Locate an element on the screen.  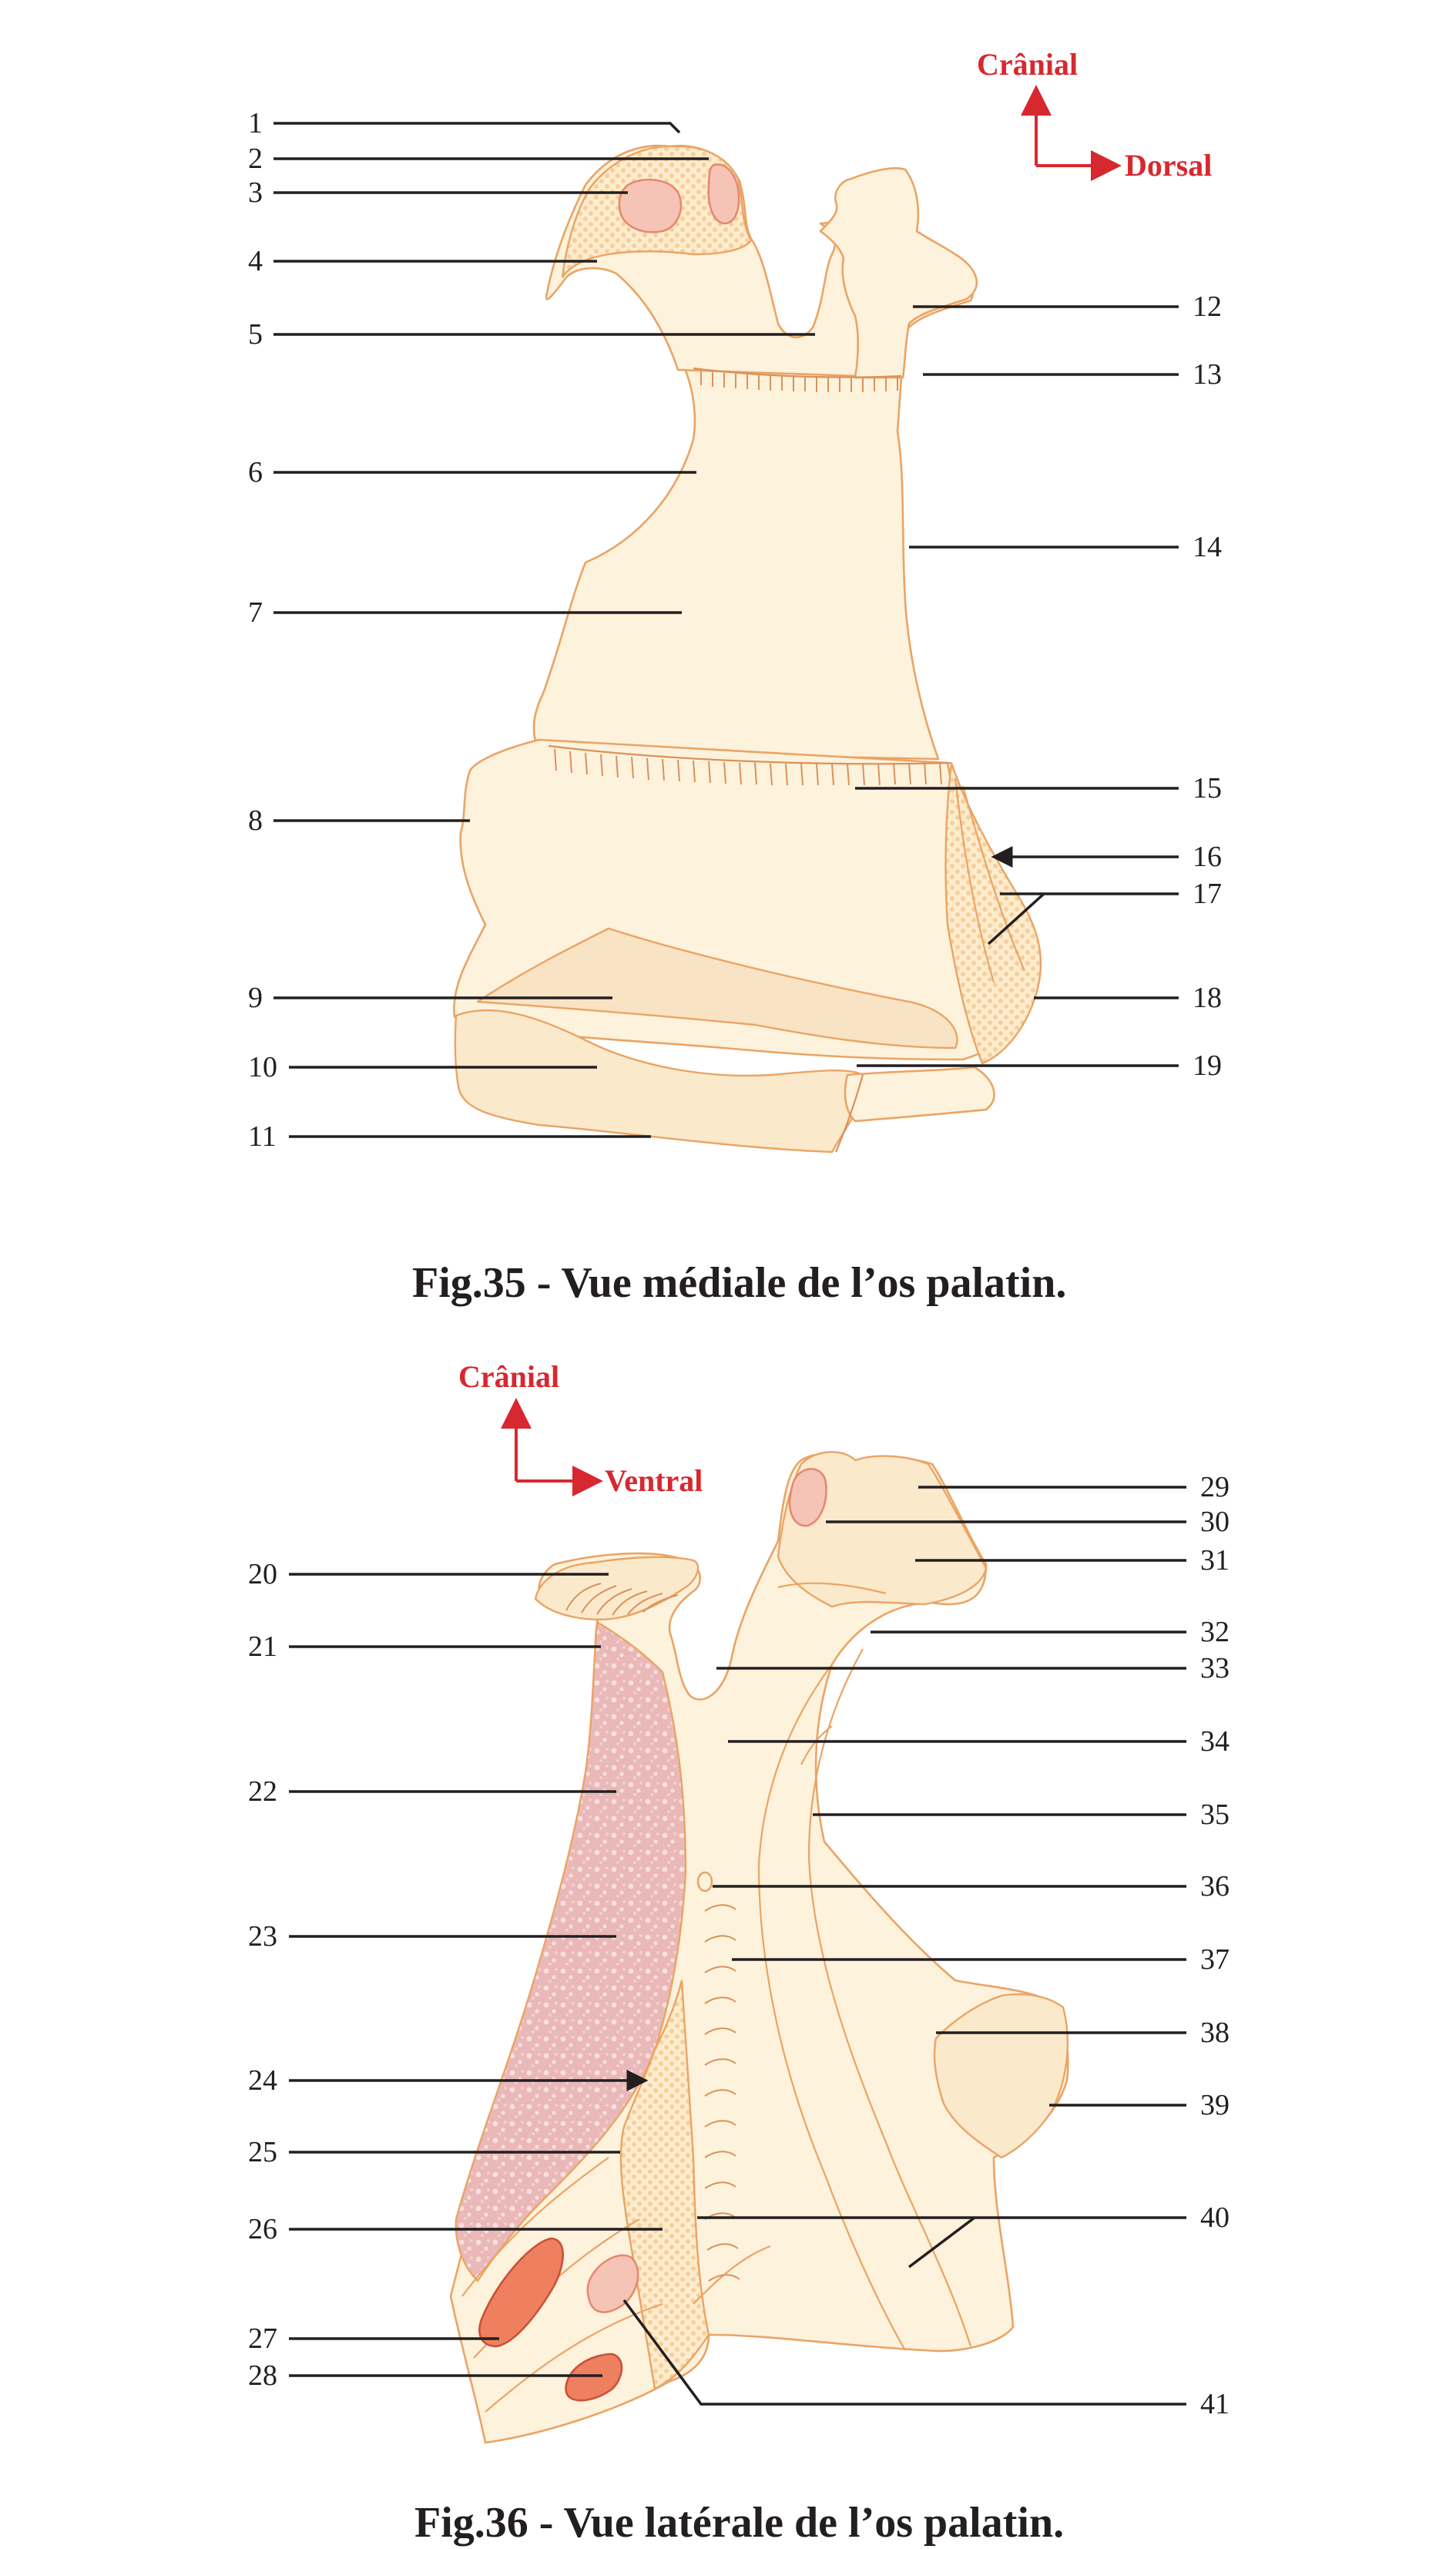
label-18: 18 is located at coordinates (1207, 998).